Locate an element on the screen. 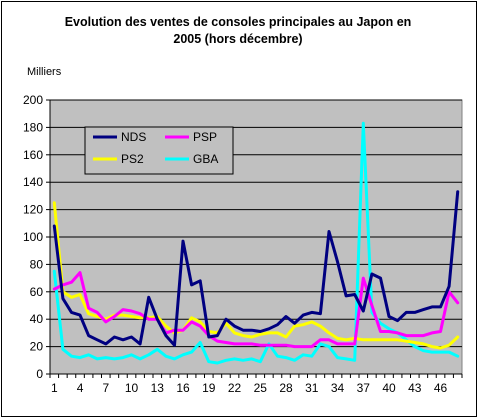 The image size is (478, 418). y-tick-label: 60 is located at coordinates (37, 292).